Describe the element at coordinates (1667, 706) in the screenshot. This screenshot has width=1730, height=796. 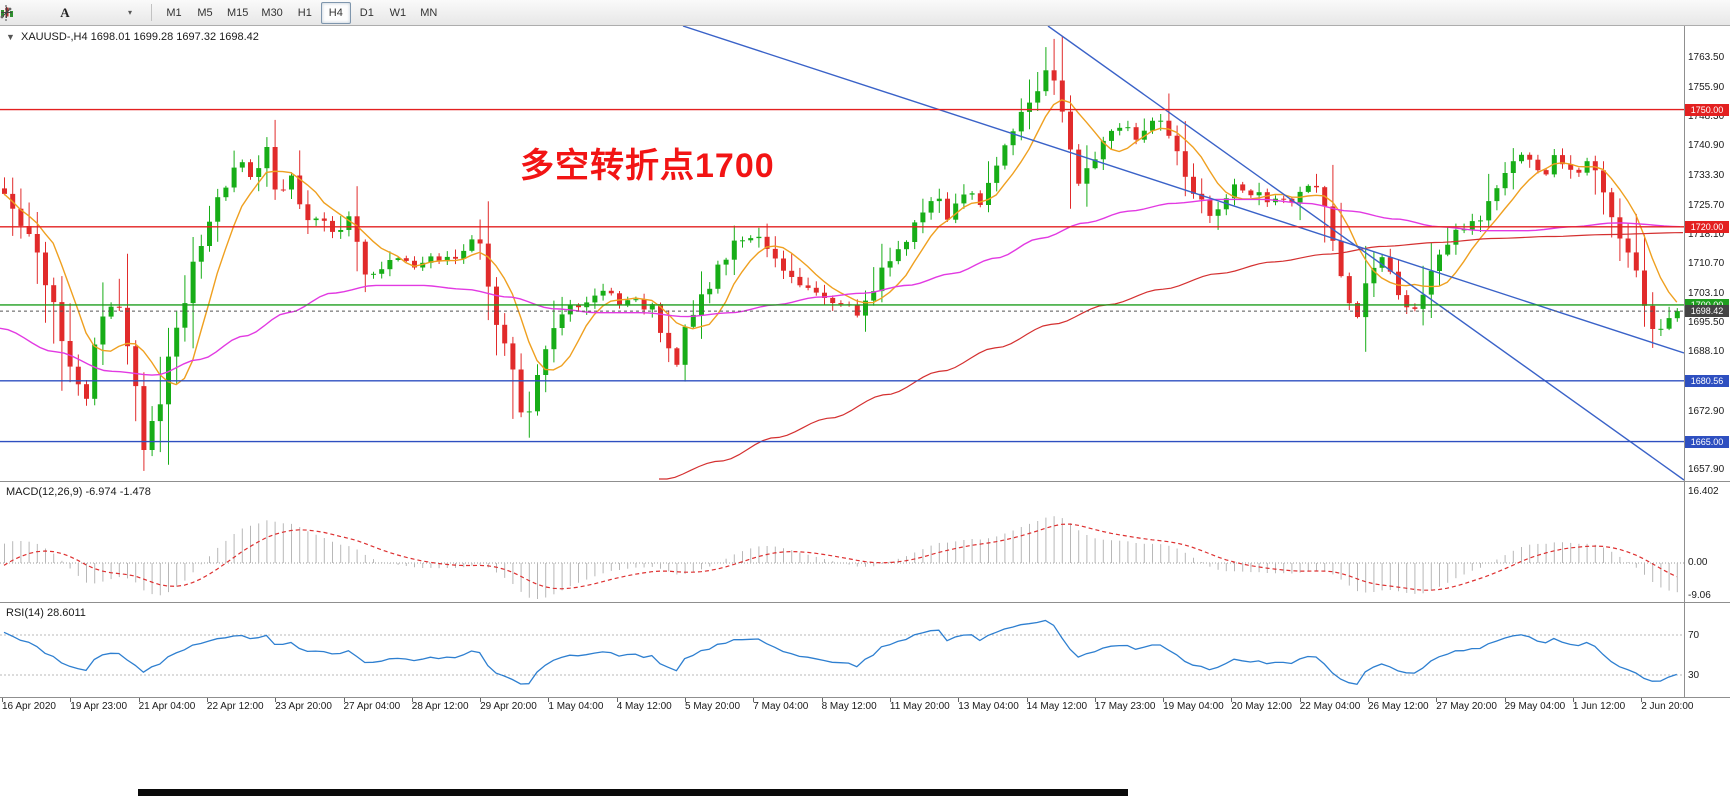
I see `time-axis-label: 2 Jun 20:00` at that location.